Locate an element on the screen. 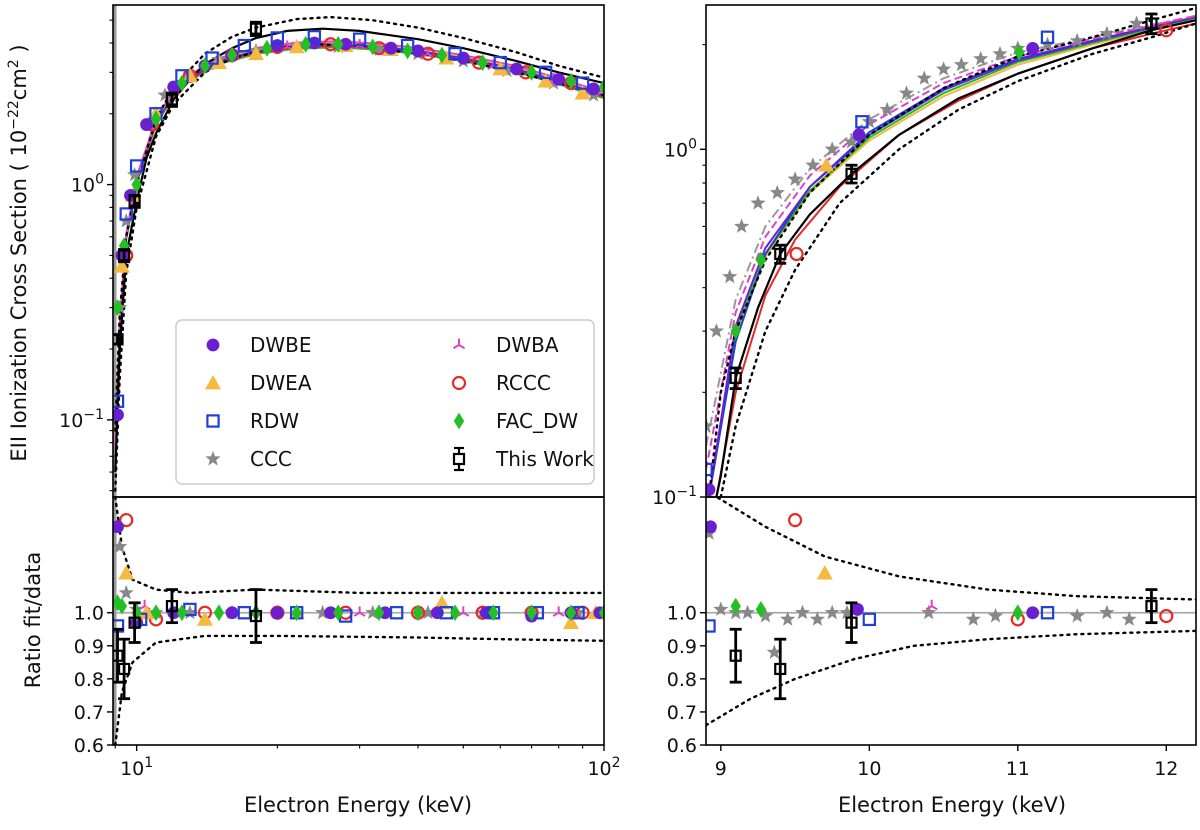  legend-box is located at coordinates (385, 402).